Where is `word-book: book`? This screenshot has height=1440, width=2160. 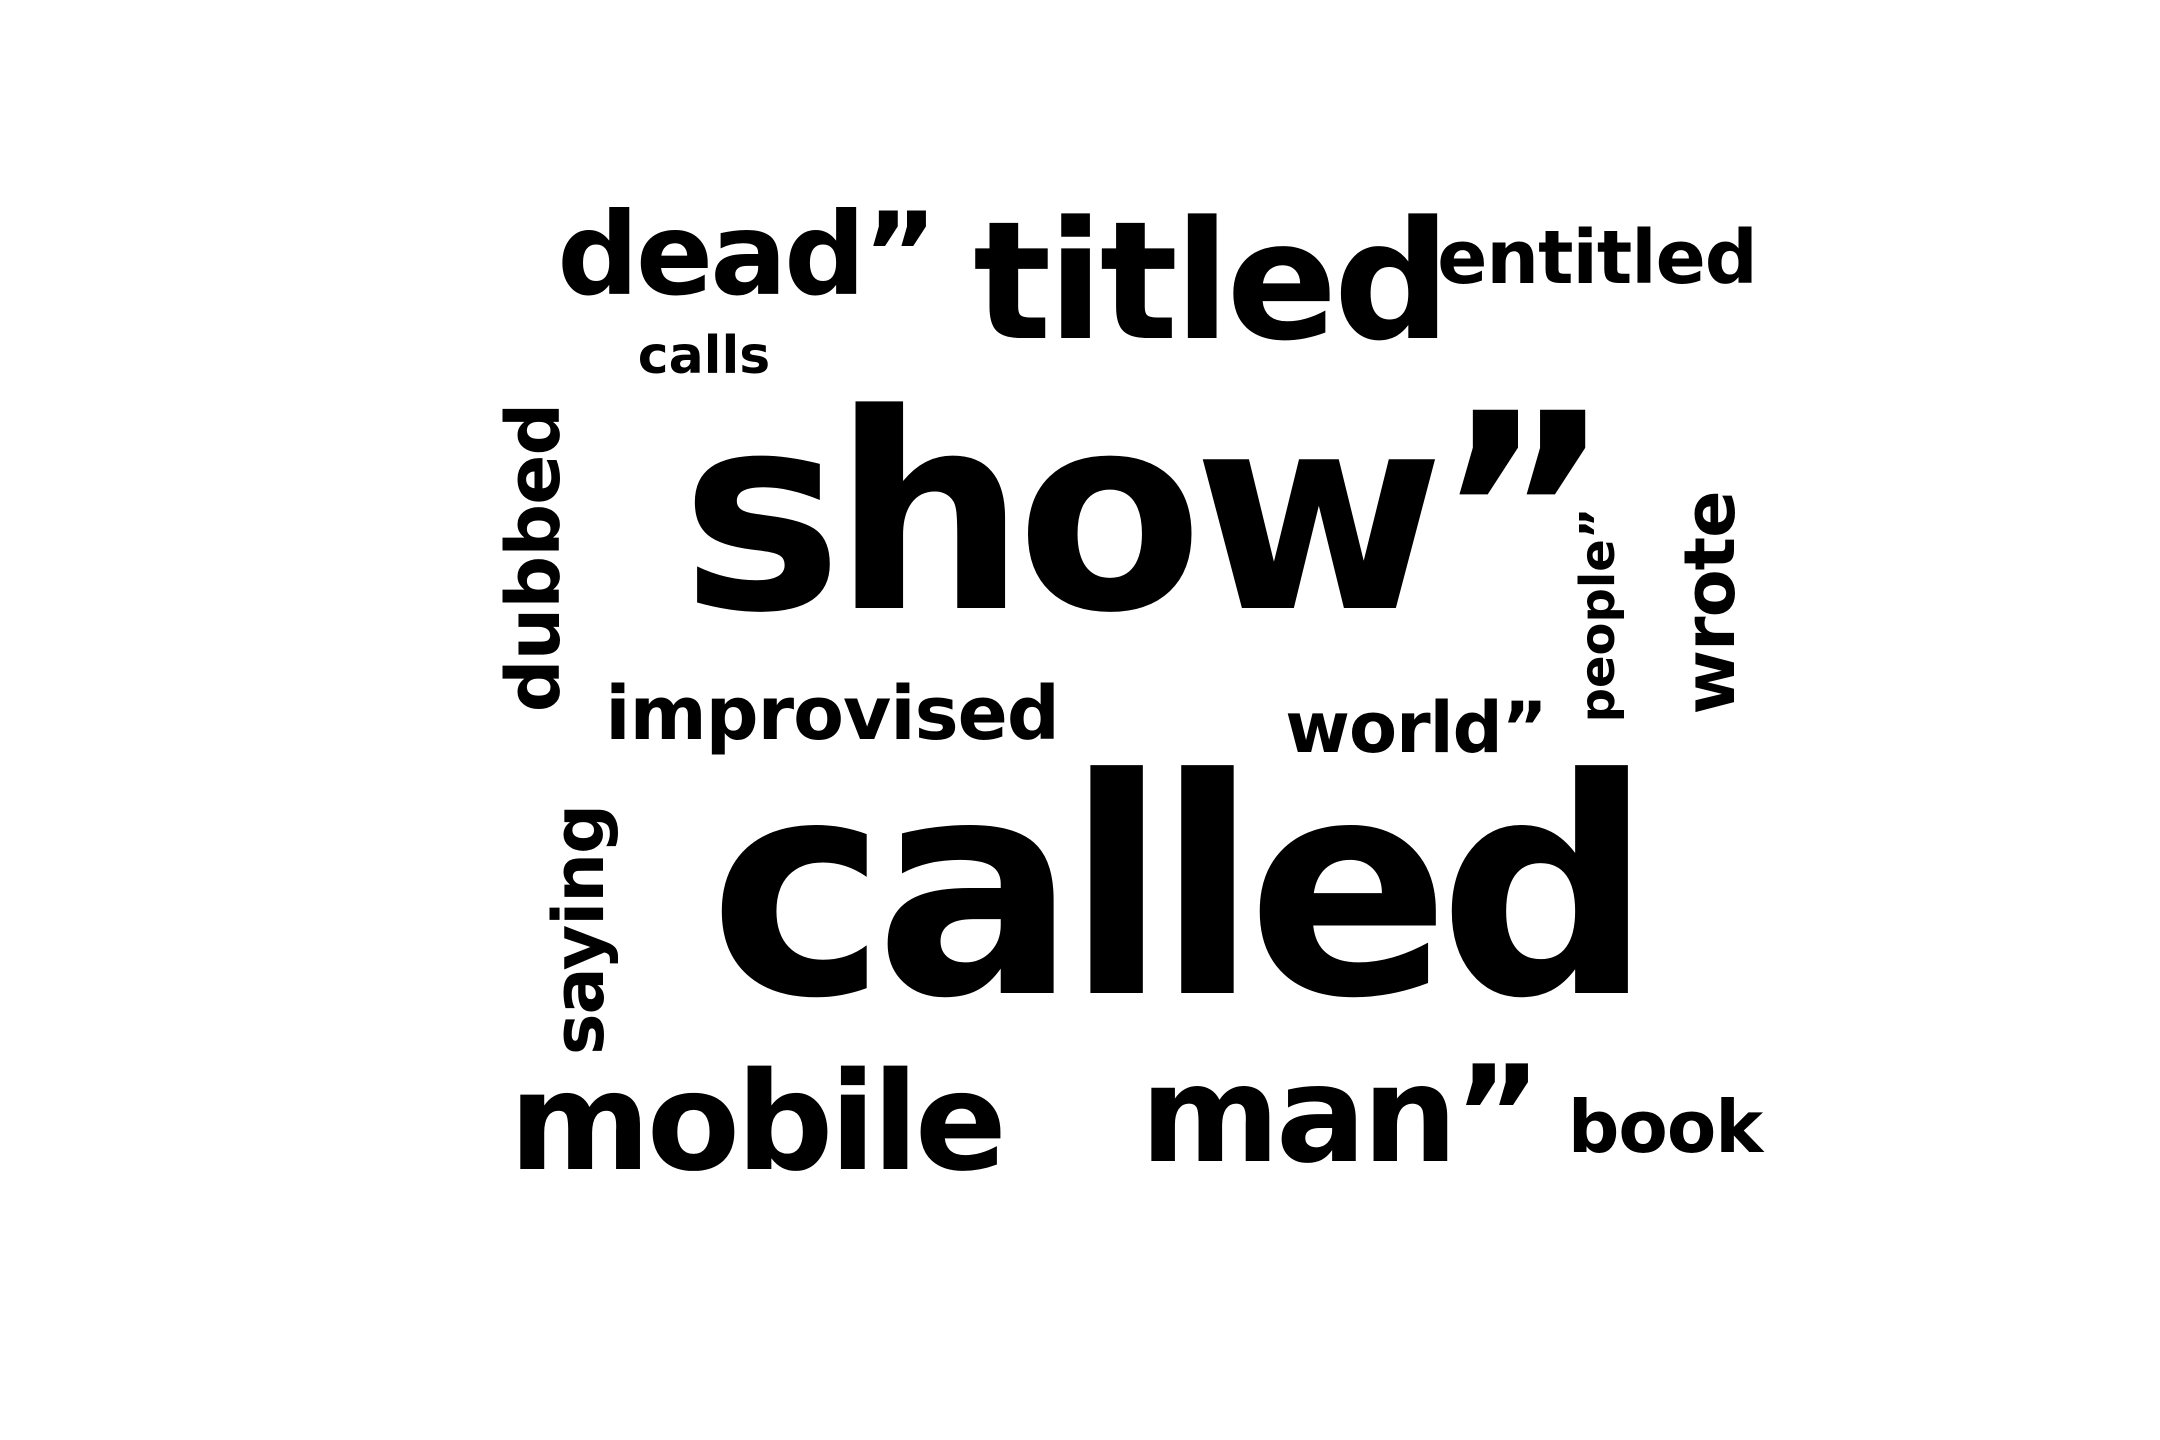 word-book: book is located at coordinates (1665, 1127).